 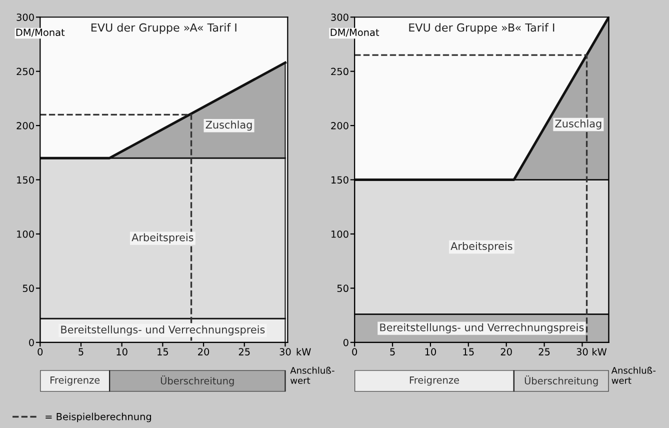 I want to click on legend-label: = Beispielberechnung, so click(x=99, y=417).